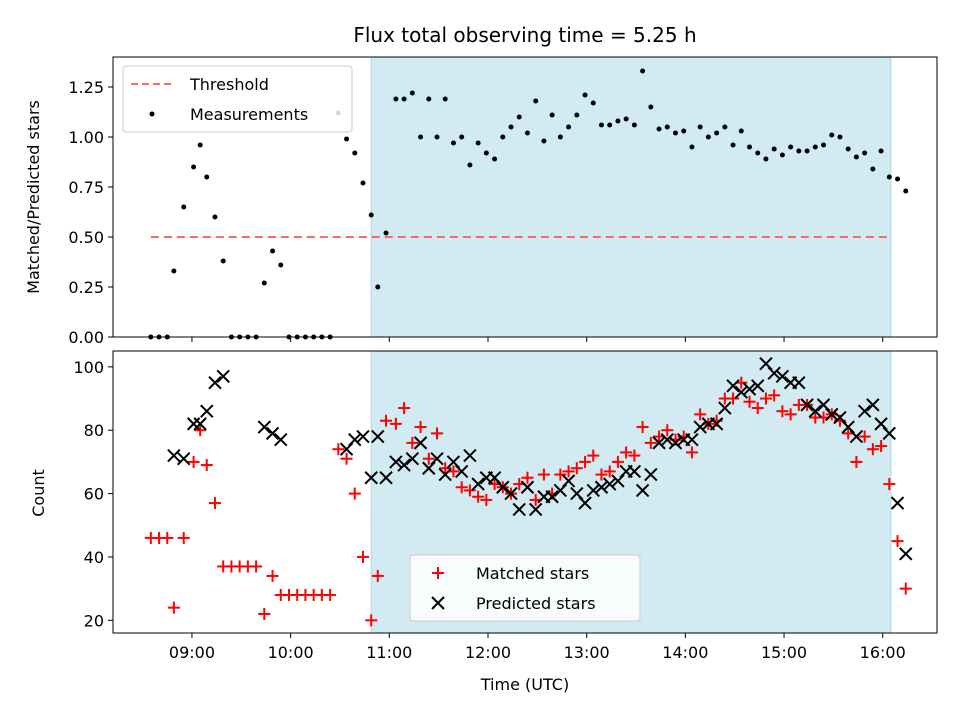 The width and height of the screenshot is (960, 720). Describe the element at coordinates (33, 197) in the screenshot. I see `top-y-axis-label: Matched/Predicted stars` at that location.